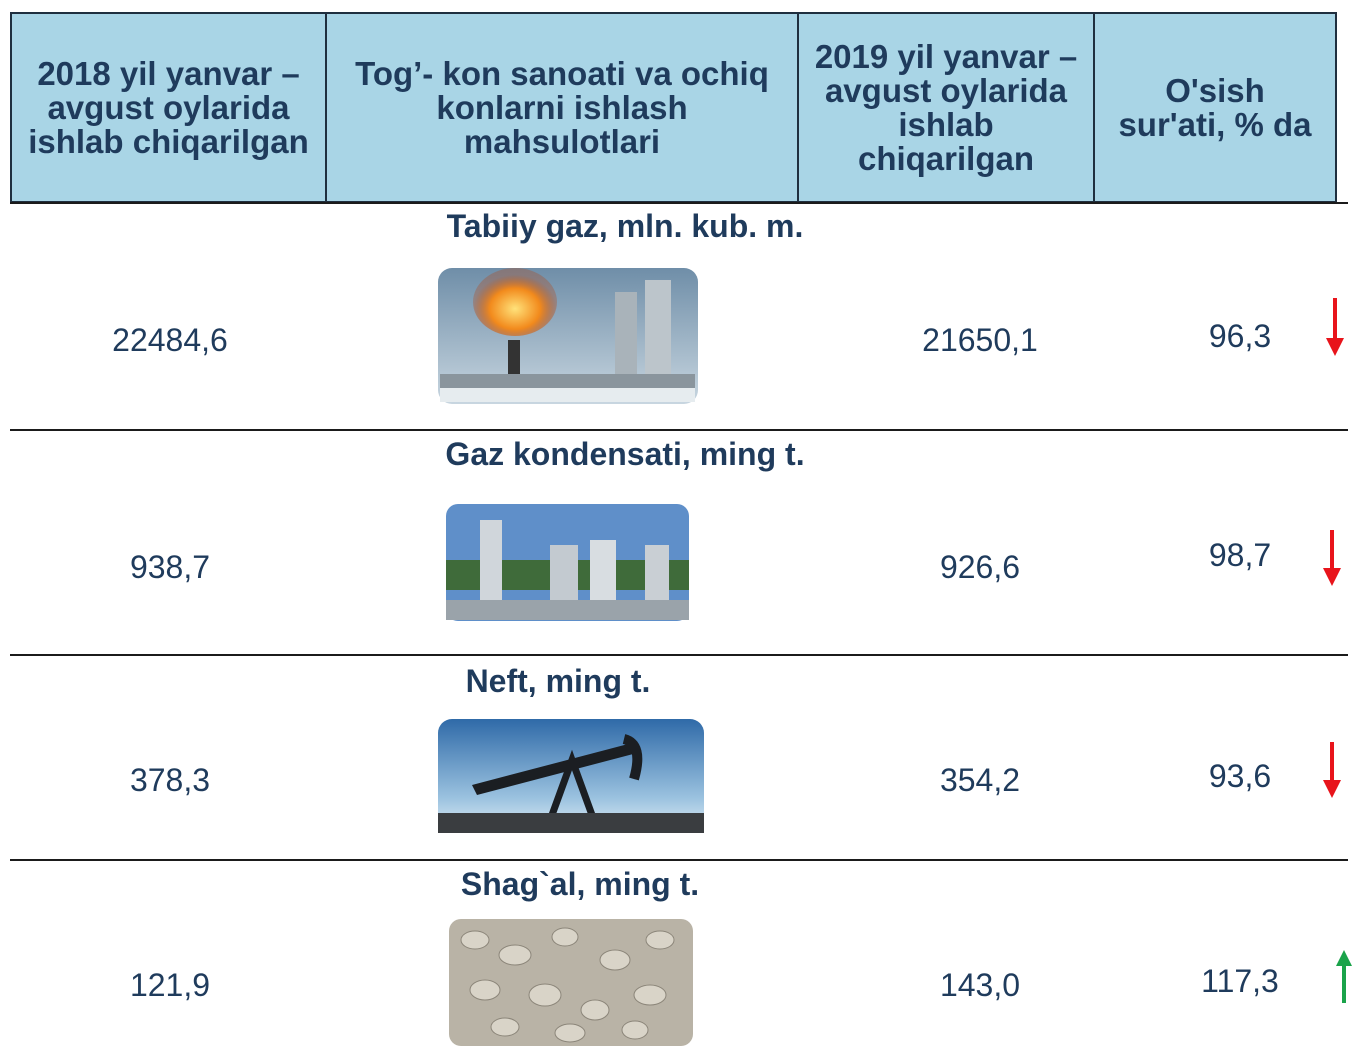  What do you see at coordinates (170, 780) in the screenshot?
I see `value-2018: 378,3` at bounding box center [170, 780].